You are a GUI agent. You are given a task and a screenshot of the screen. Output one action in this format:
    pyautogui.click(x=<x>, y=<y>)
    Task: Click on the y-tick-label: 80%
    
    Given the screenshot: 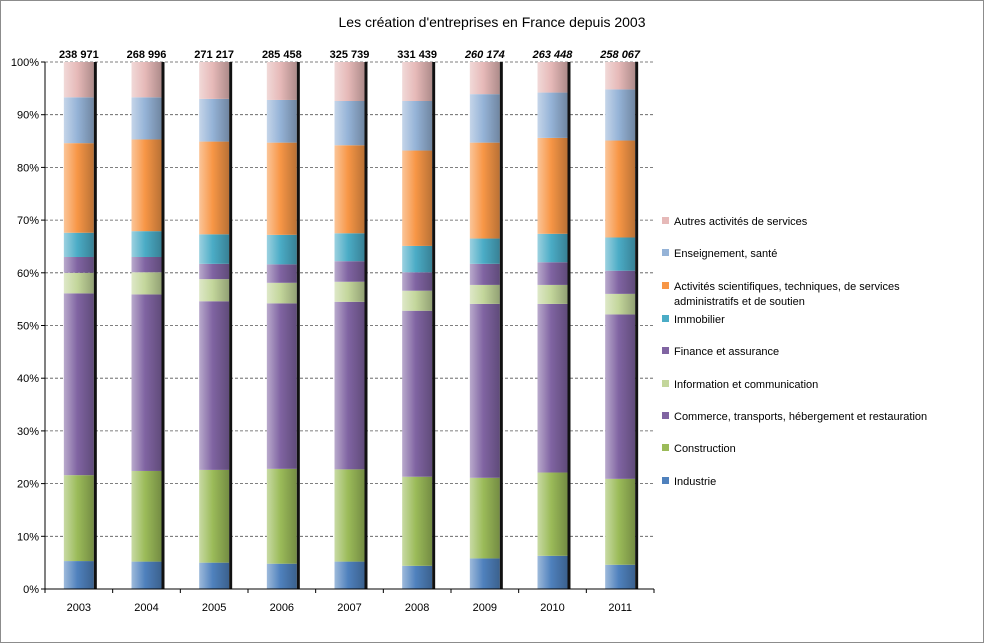 What is the action you would take?
    pyautogui.click(x=28, y=168)
    